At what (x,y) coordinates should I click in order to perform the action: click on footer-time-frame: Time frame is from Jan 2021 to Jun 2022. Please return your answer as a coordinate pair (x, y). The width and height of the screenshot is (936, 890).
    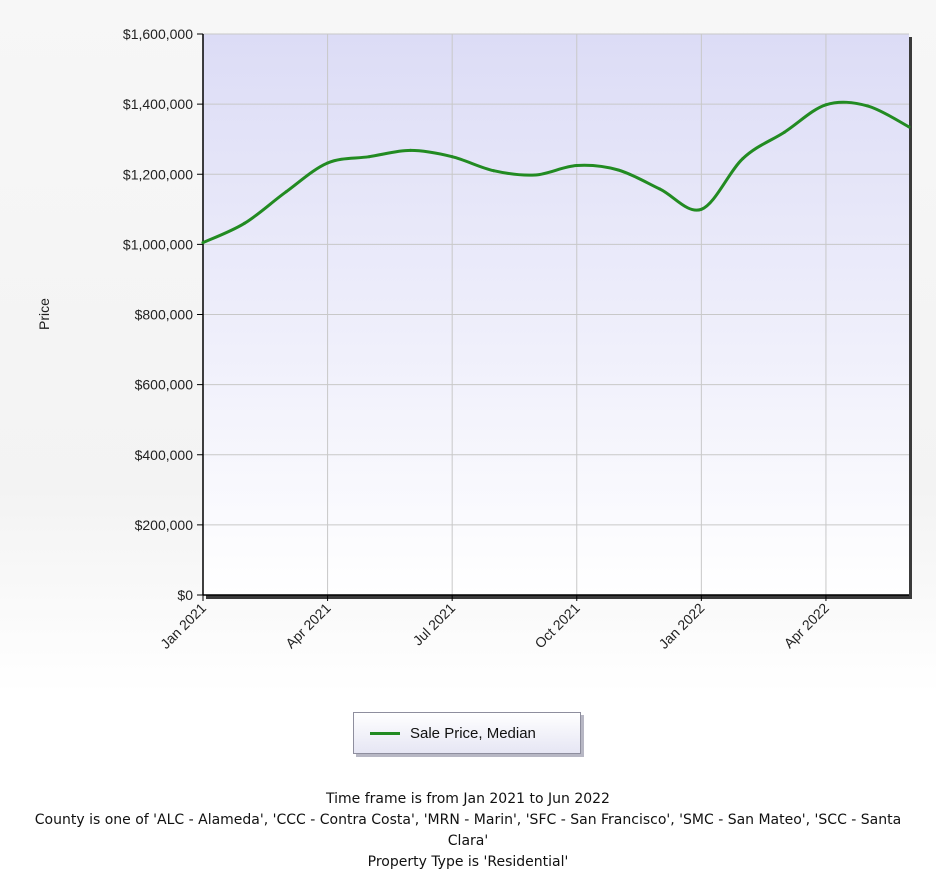
    Looking at the image, I should click on (468, 799).